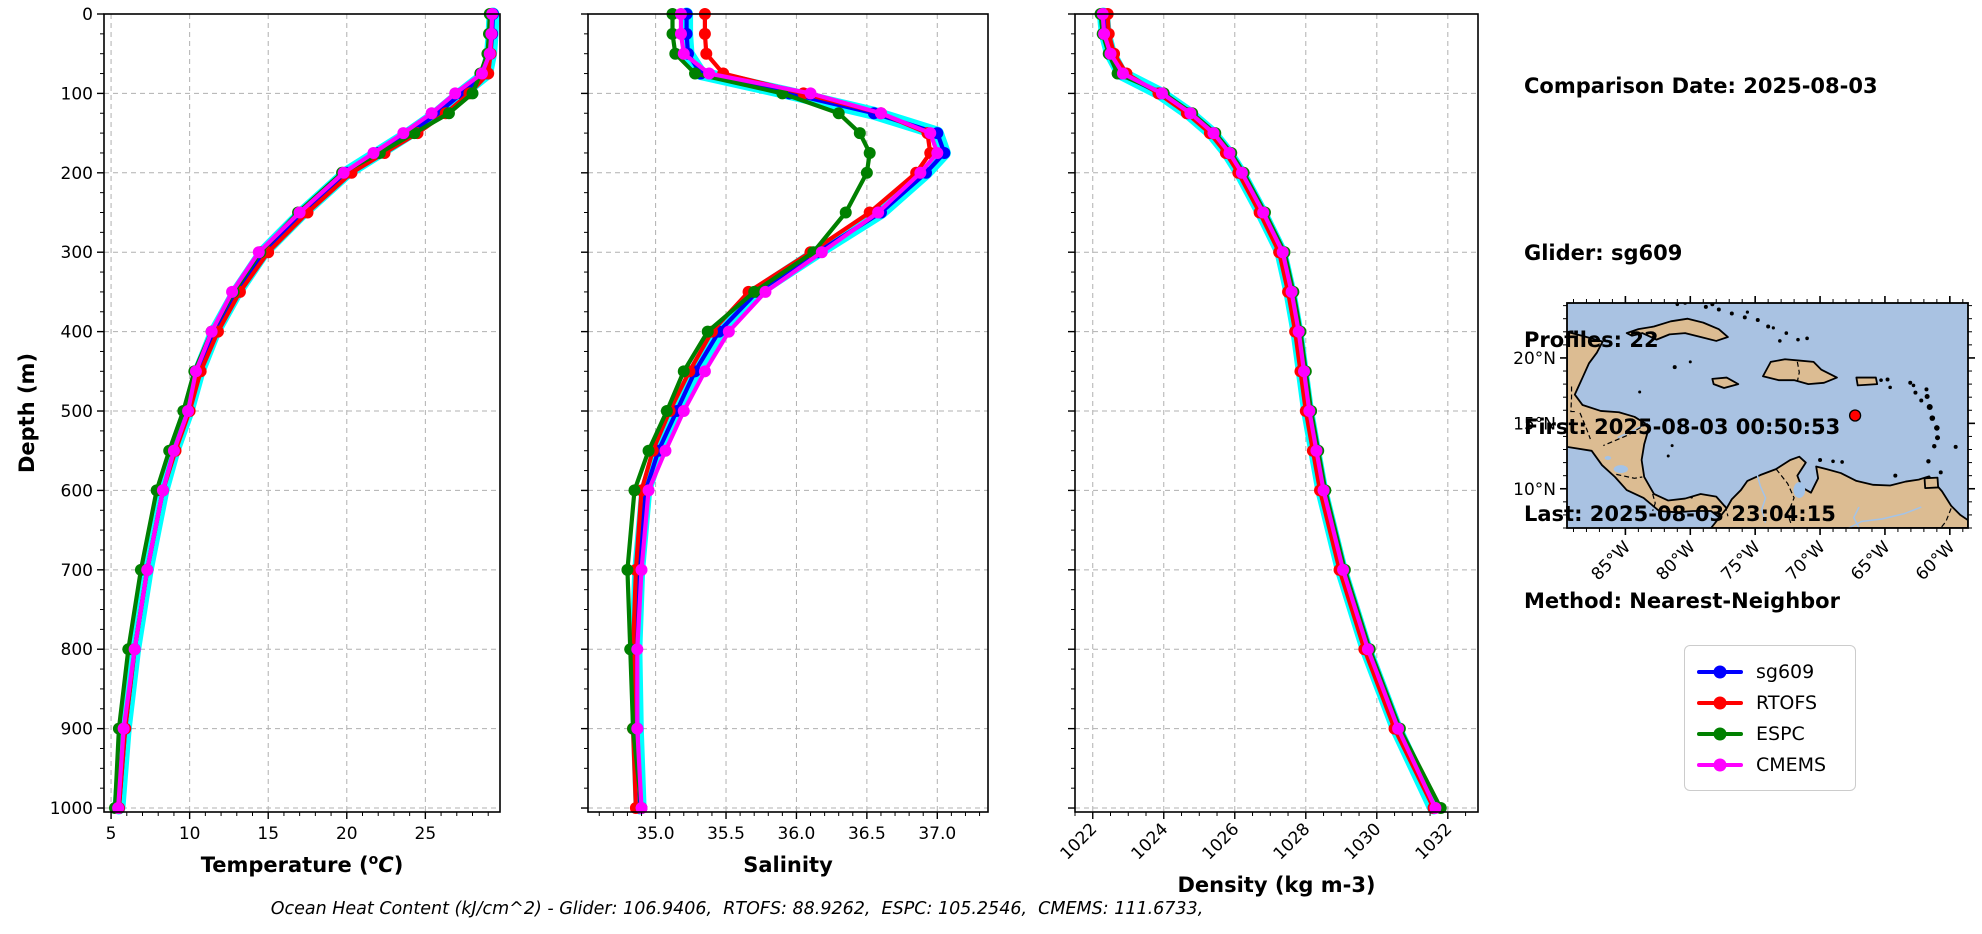 This screenshot has height=934, width=1982. I want to click on legend-item-sg609: sg609, so click(1770, 671).